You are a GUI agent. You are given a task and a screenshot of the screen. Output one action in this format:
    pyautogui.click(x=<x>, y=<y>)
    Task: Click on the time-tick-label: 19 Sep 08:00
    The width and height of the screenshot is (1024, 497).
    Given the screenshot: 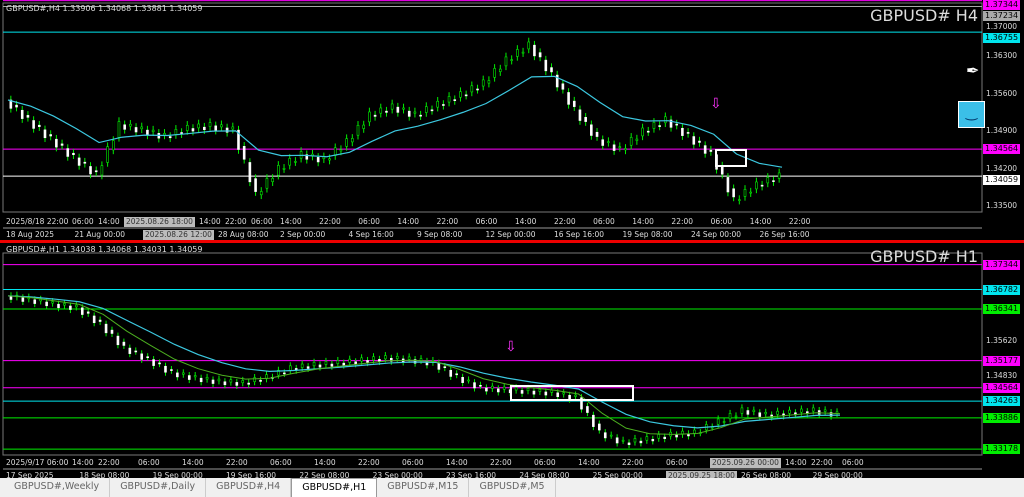 What is the action you would take?
    pyautogui.click(x=647, y=234)
    